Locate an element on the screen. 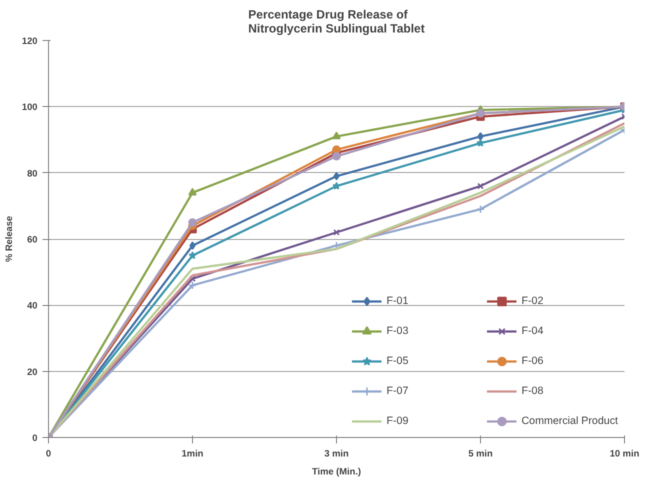  y-axis-title: % Release is located at coordinates (9, 239).